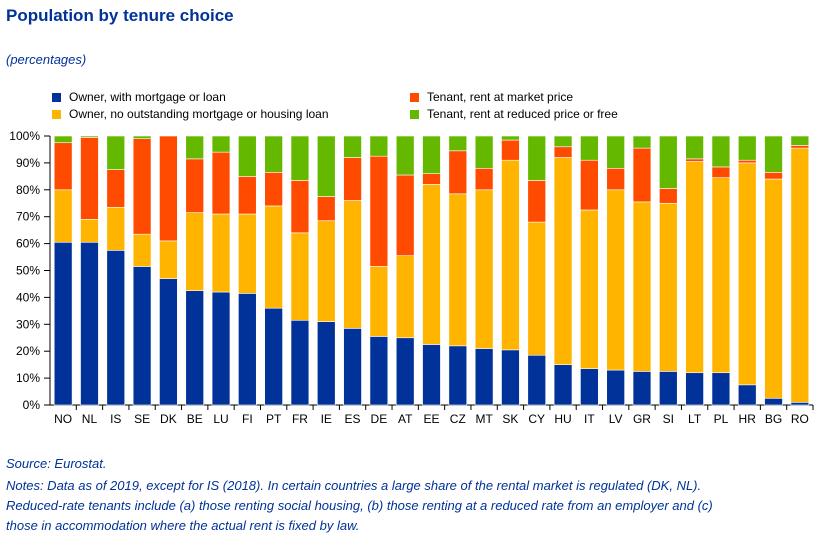 The image size is (826, 547). What do you see at coordinates (721, 389) in the screenshot?
I see `bar-segment-pl-s0` at bounding box center [721, 389].